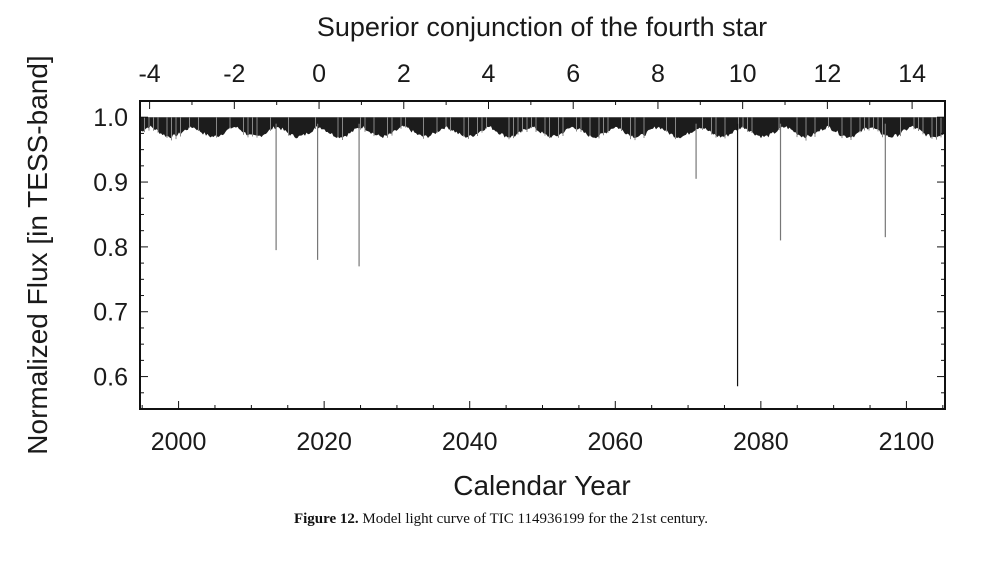 Image resolution: width=1002 pixels, height=564 pixels. Describe the element at coordinates (110, 183) in the screenshot. I see `y-tick-label: 0.9` at that location.